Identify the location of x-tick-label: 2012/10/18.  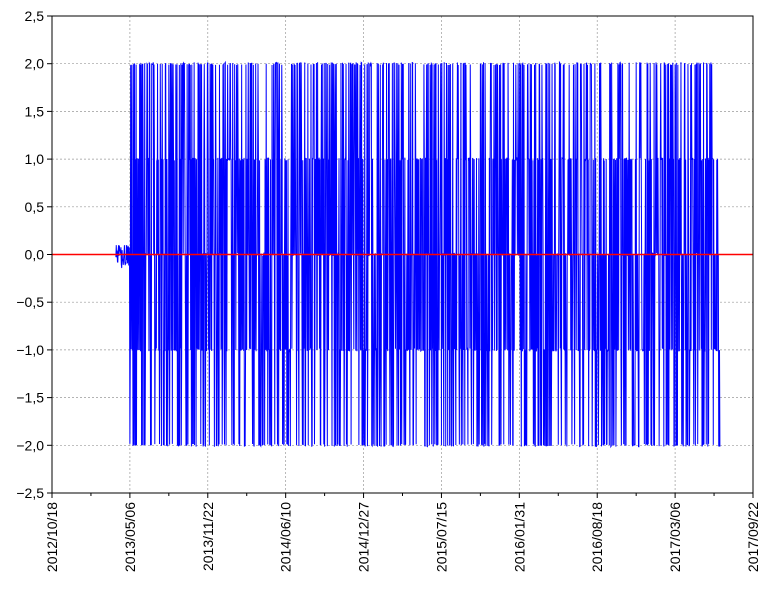
(52, 537).